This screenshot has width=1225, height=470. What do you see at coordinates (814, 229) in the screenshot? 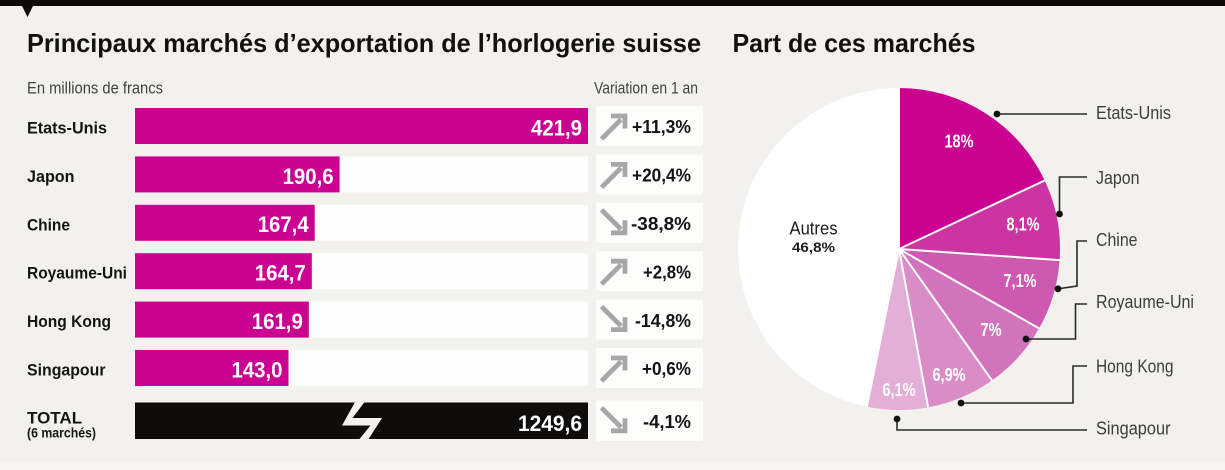
I see `svg-text: Autres` at bounding box center [814, 229].